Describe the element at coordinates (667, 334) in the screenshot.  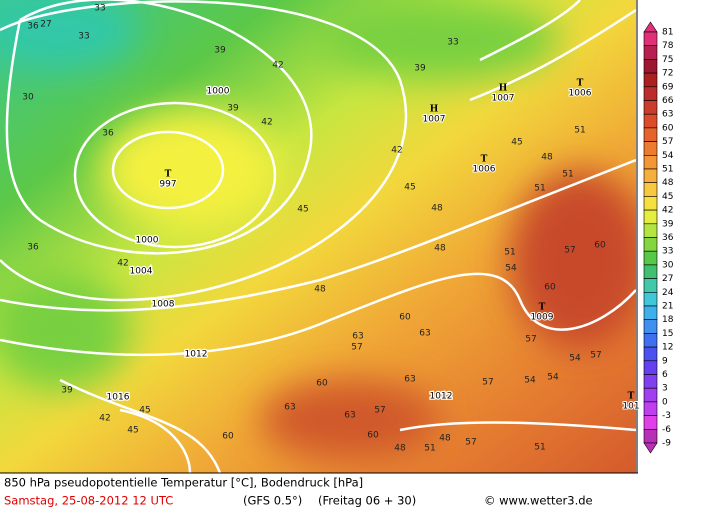
I see `colorbar-label: 15` at that location.